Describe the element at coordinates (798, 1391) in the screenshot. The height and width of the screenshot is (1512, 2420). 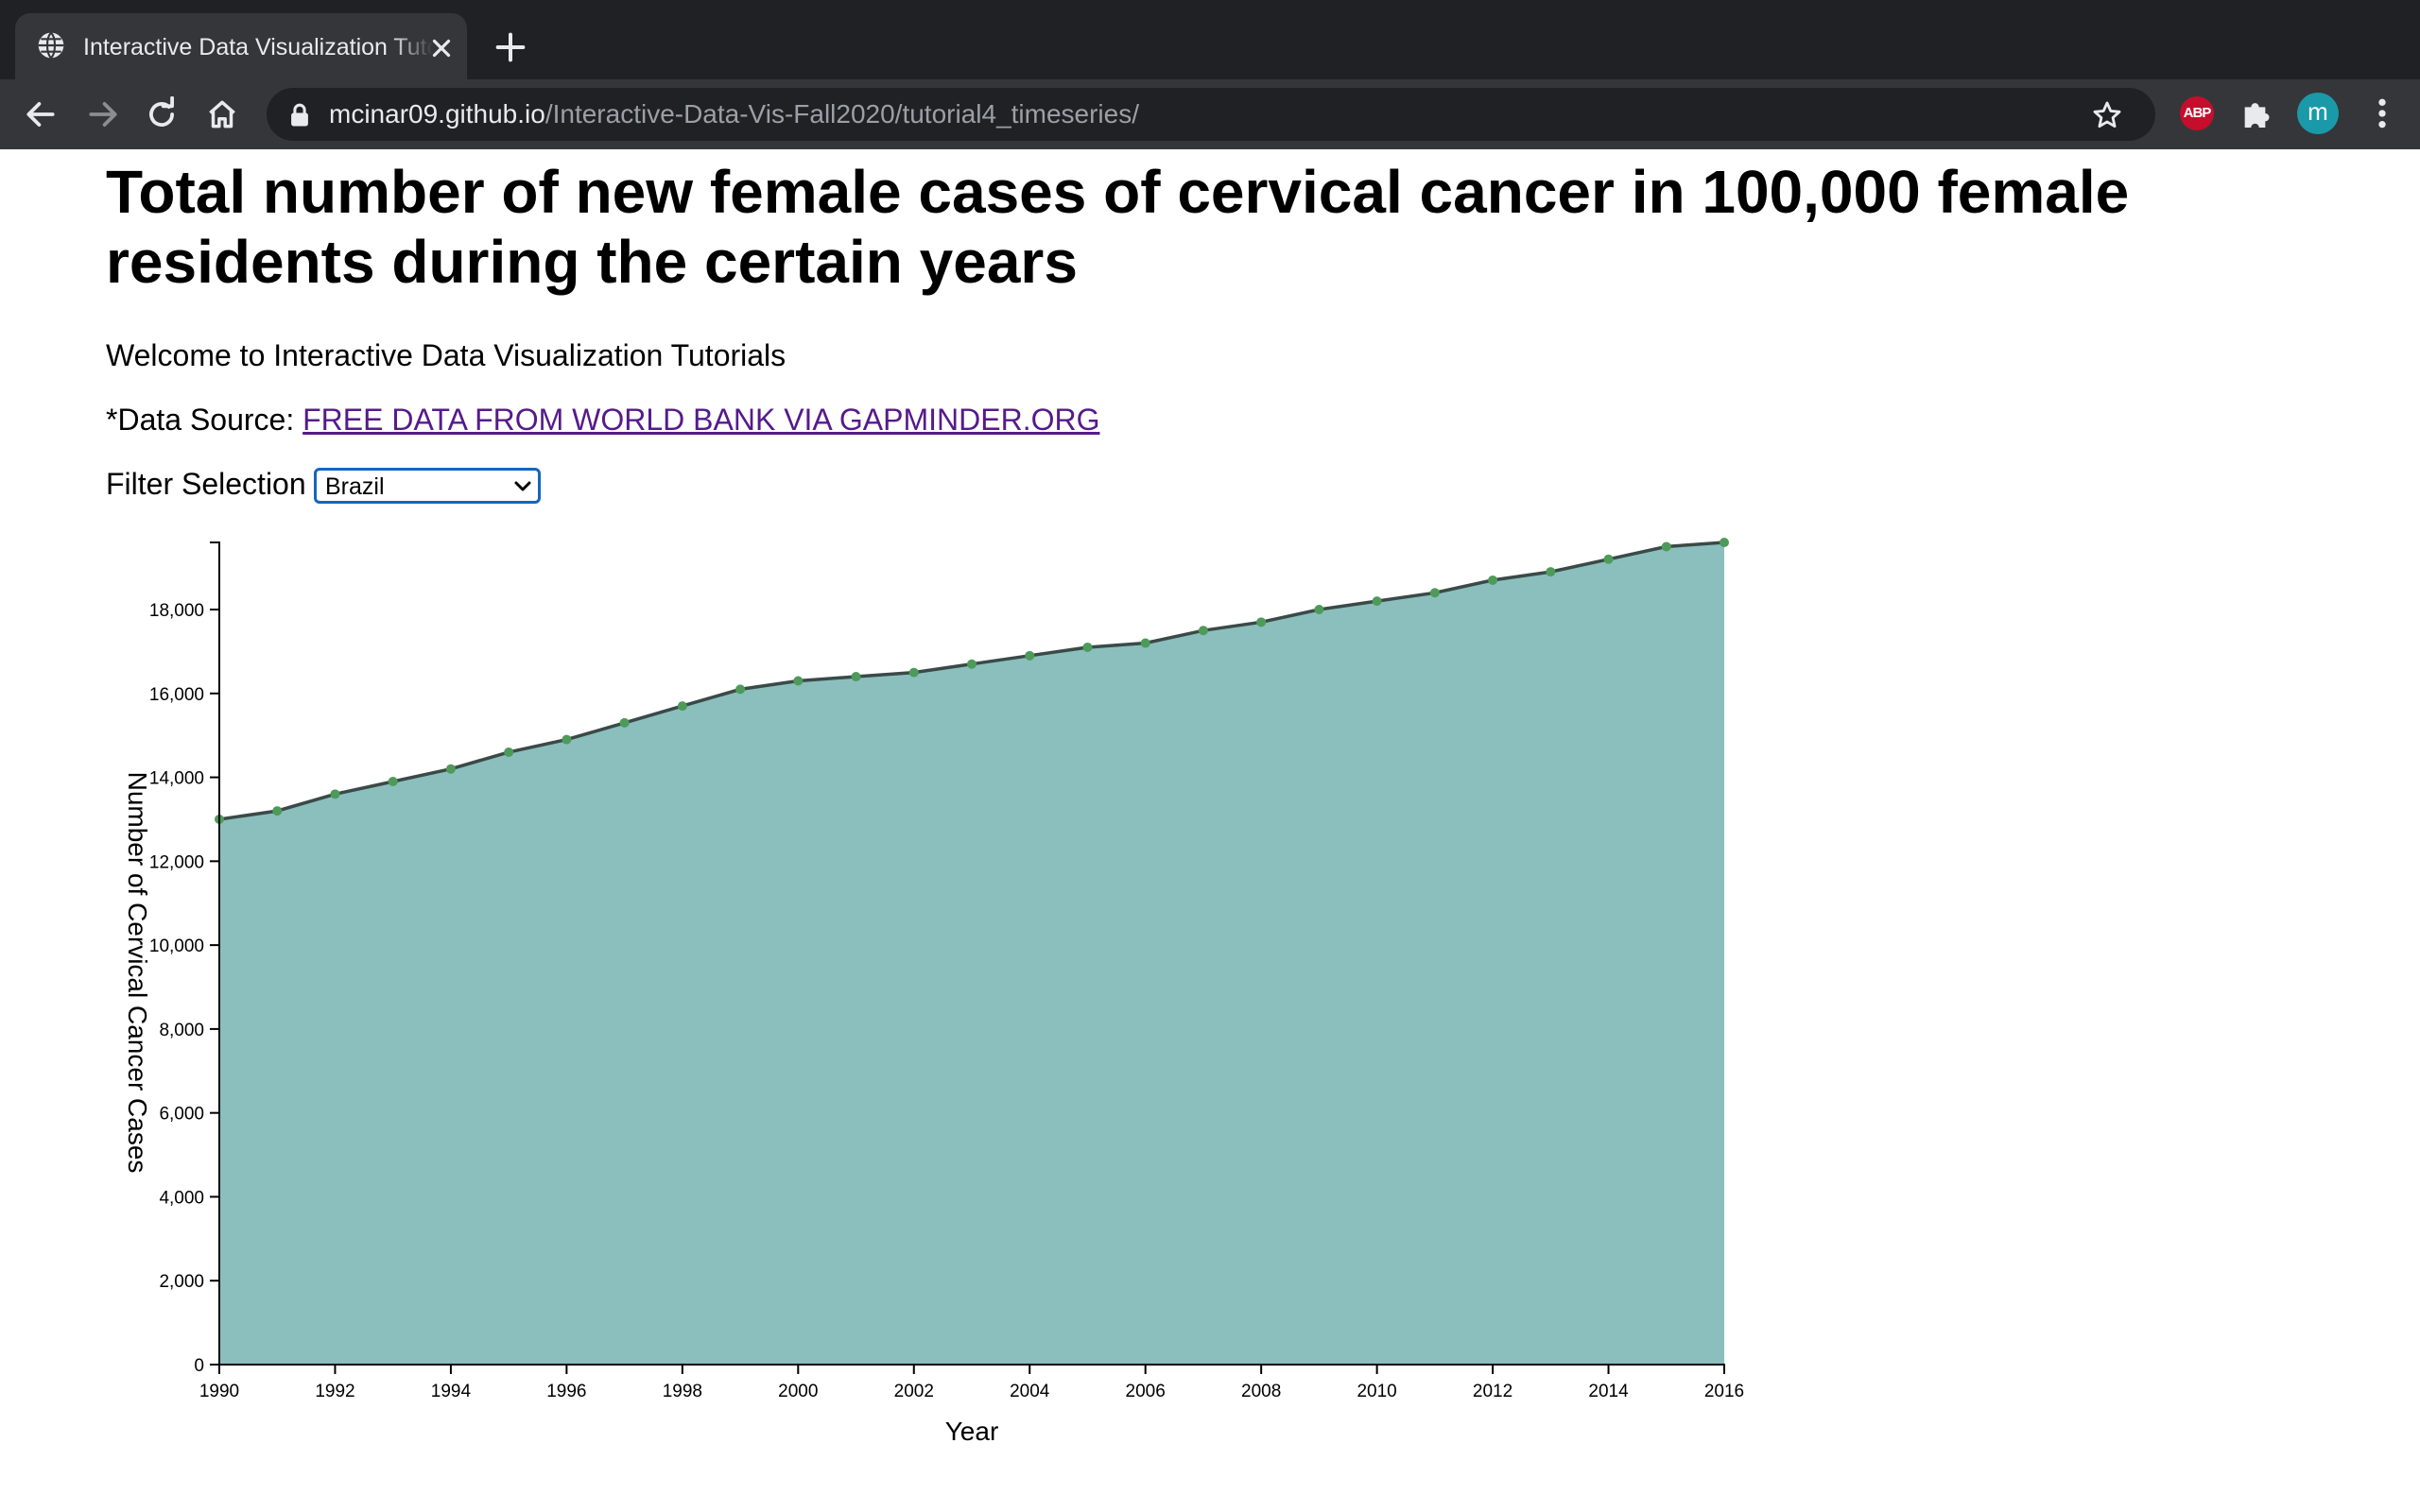
I see `x-tick-label: 2000` at that location.